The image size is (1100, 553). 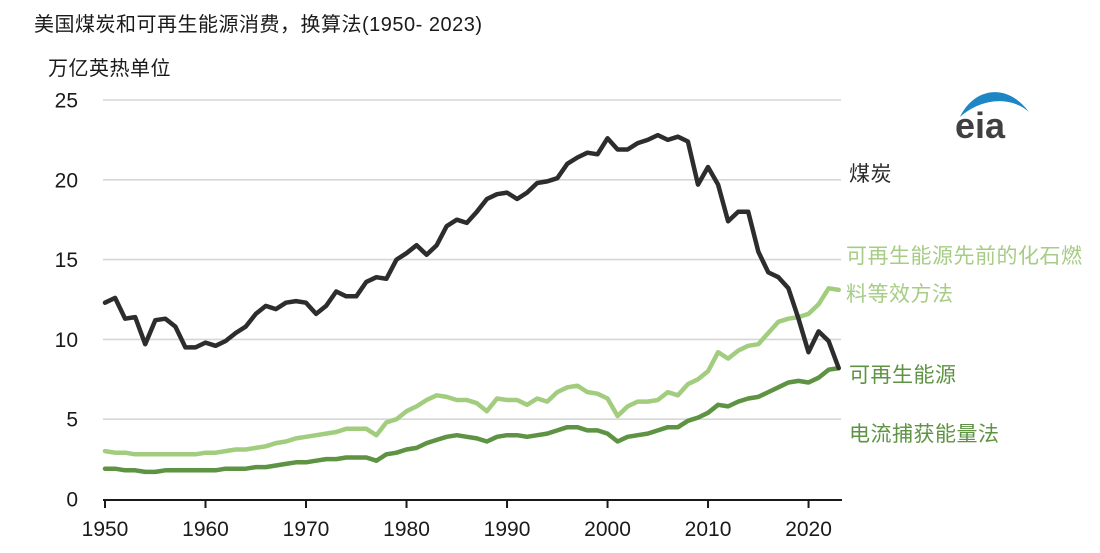 What do you see at coordinates (964, 256) in the screenshot?
I see `series-label-ffe-line1: 可再生能源先前的化石燃` at bounding box center [964, 256].